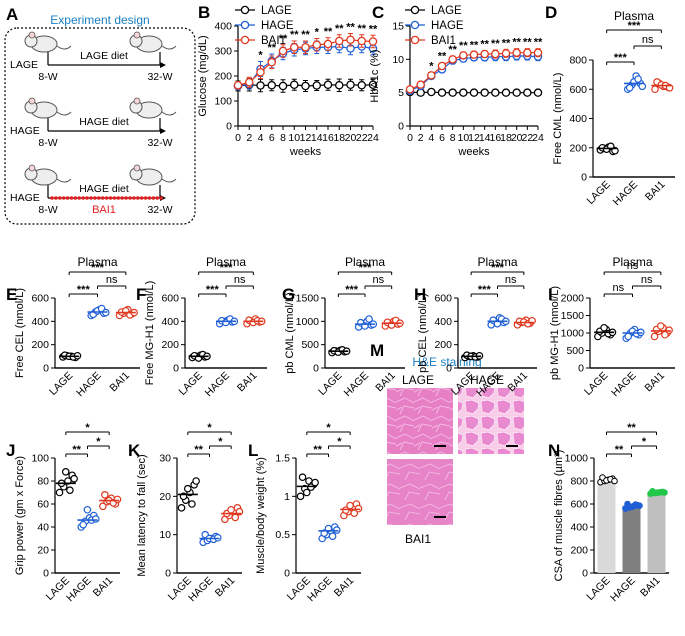 This screenshot has height=636, width=685. I want to click on x-tick-label: 12, so click(306, 138).